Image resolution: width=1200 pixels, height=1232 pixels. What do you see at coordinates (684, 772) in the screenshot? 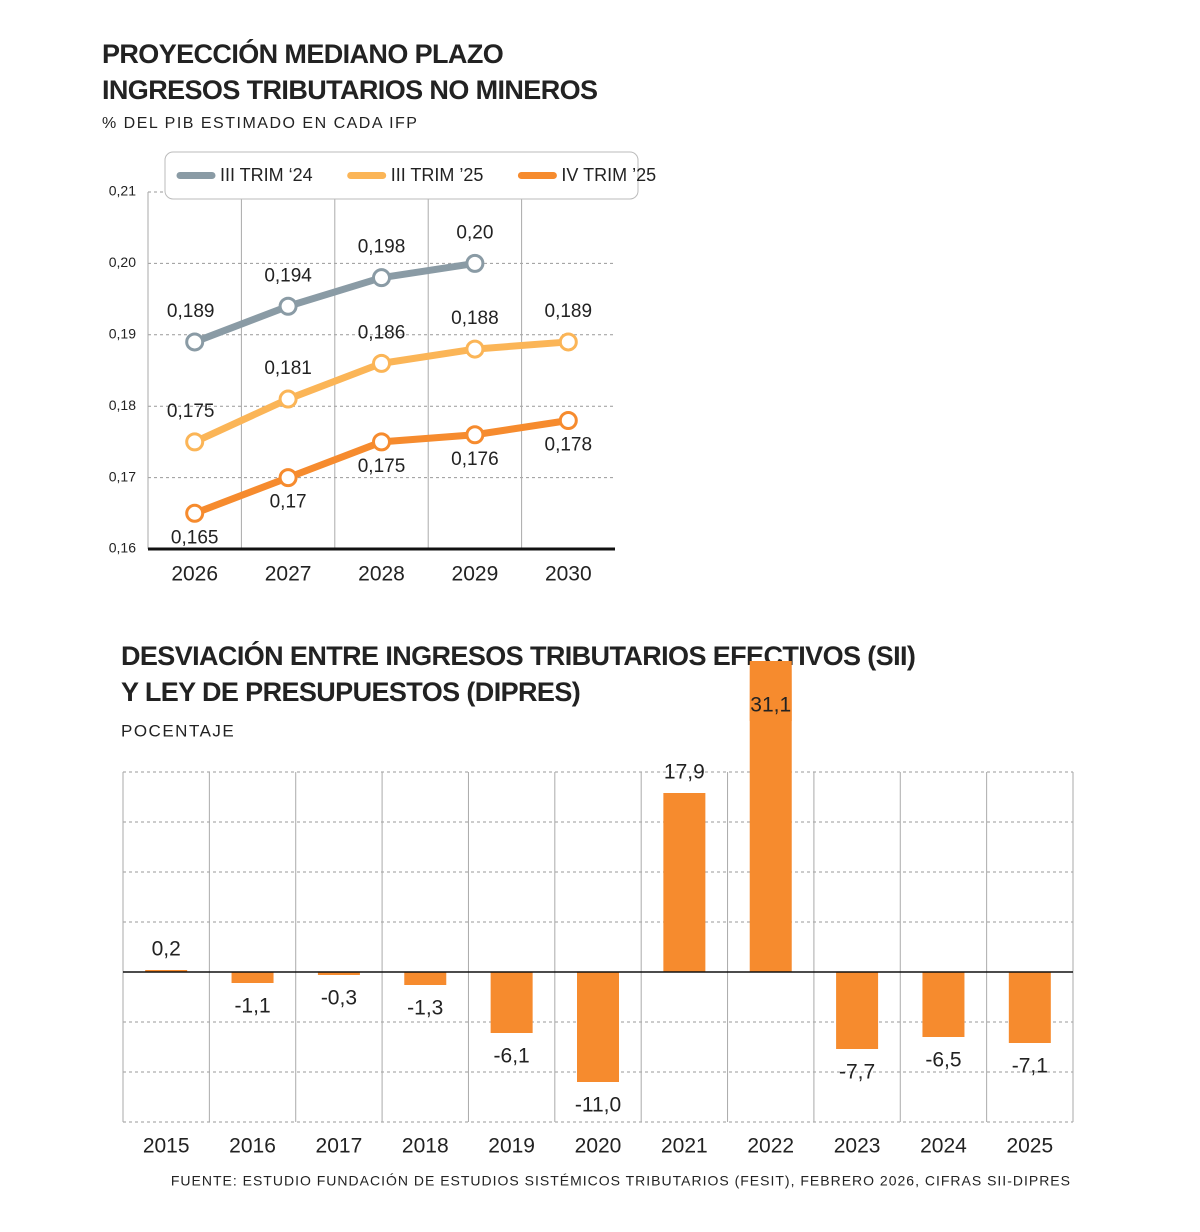
I see `data-label: 17,9` at bounding box center [684, 772].